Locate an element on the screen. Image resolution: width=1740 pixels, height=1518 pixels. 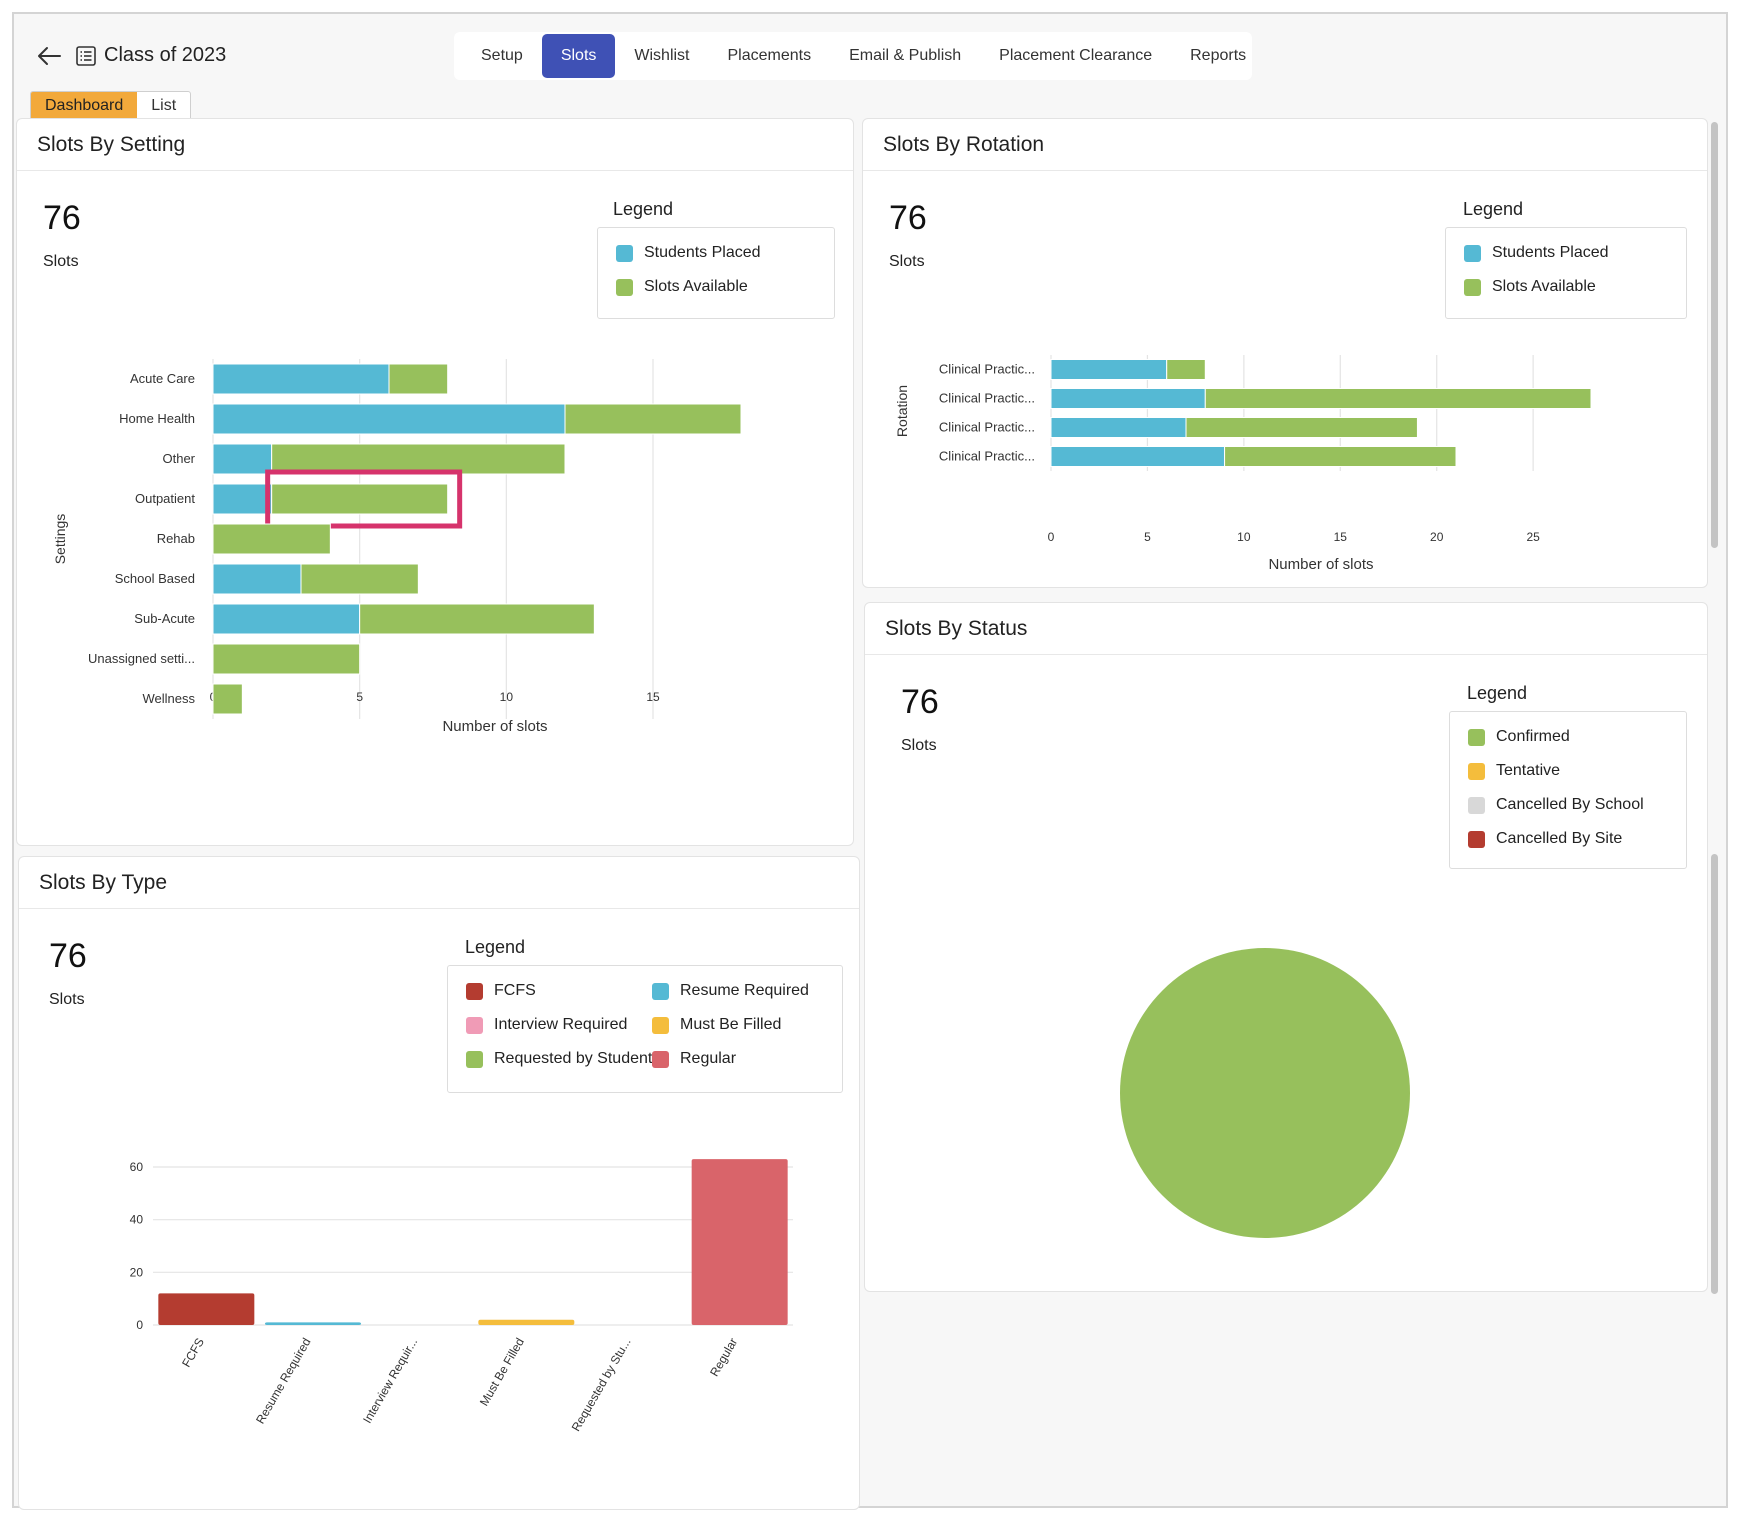
list-toggle-button: List is located at coordinates (164, 105).